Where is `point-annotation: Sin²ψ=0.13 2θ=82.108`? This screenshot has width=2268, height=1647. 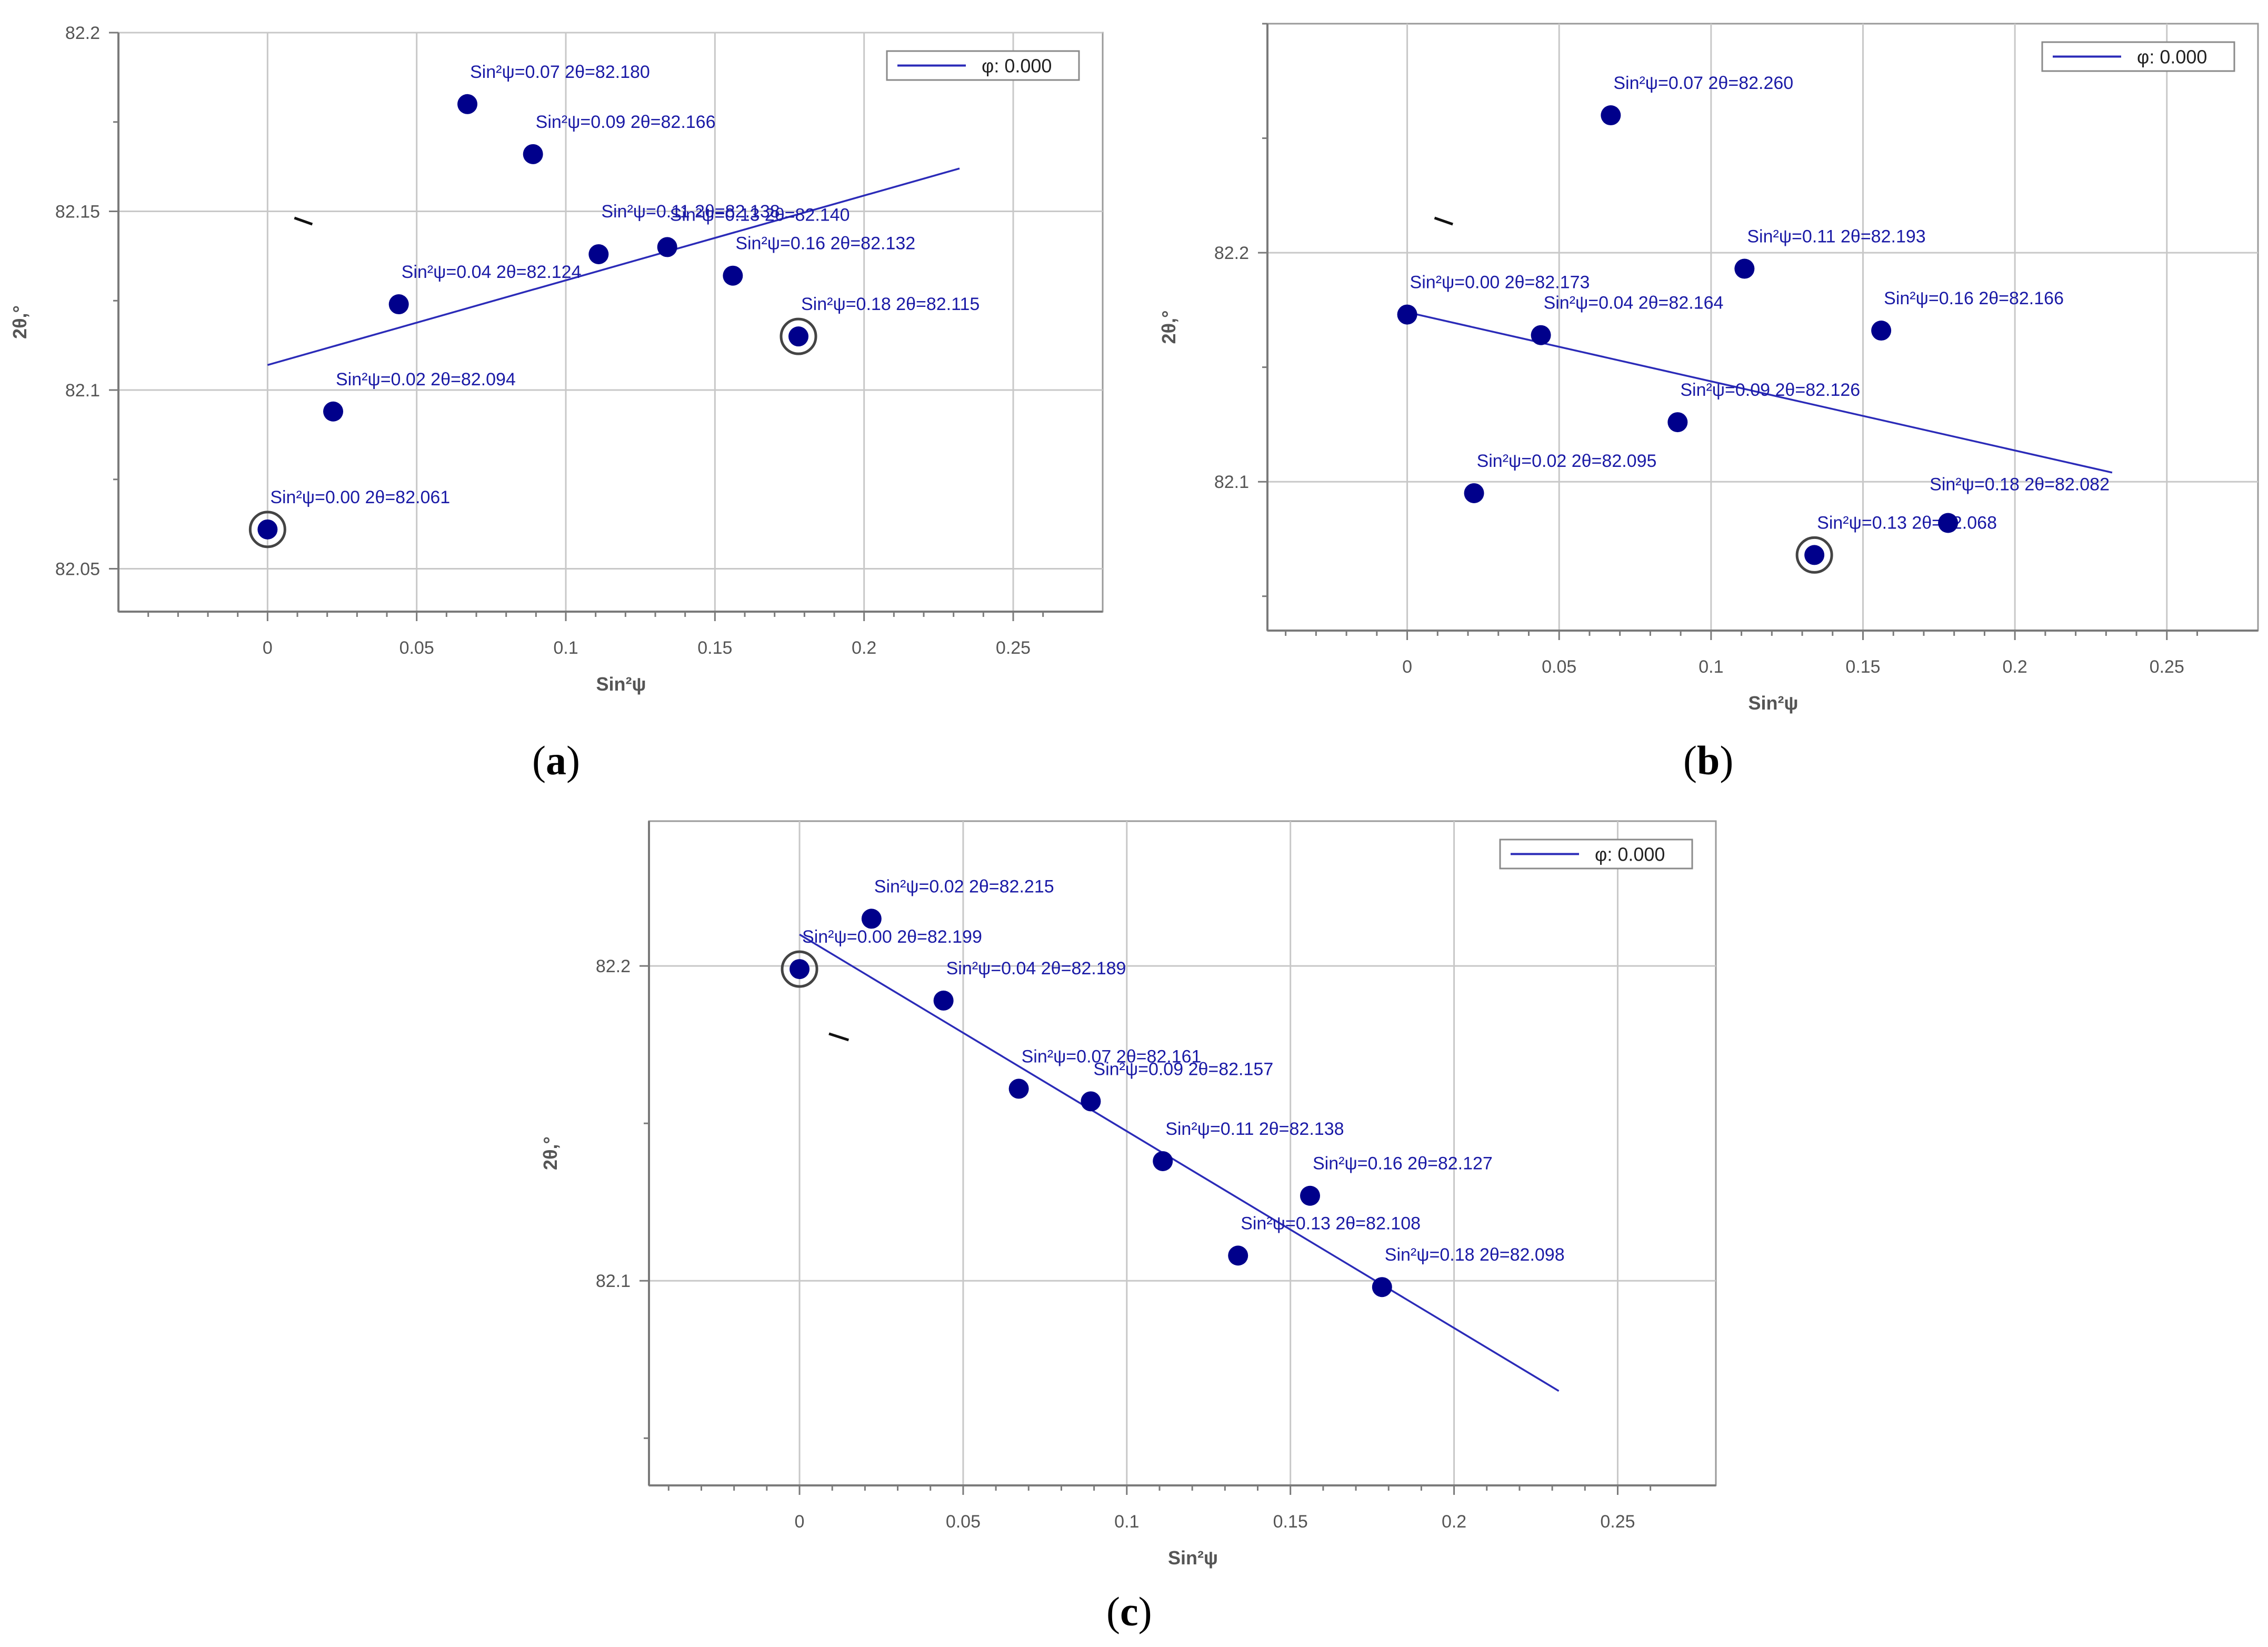 point-annotation: Sin²ψ=0.13 2θ=82.108 is located at coordinates (1331, 1223).